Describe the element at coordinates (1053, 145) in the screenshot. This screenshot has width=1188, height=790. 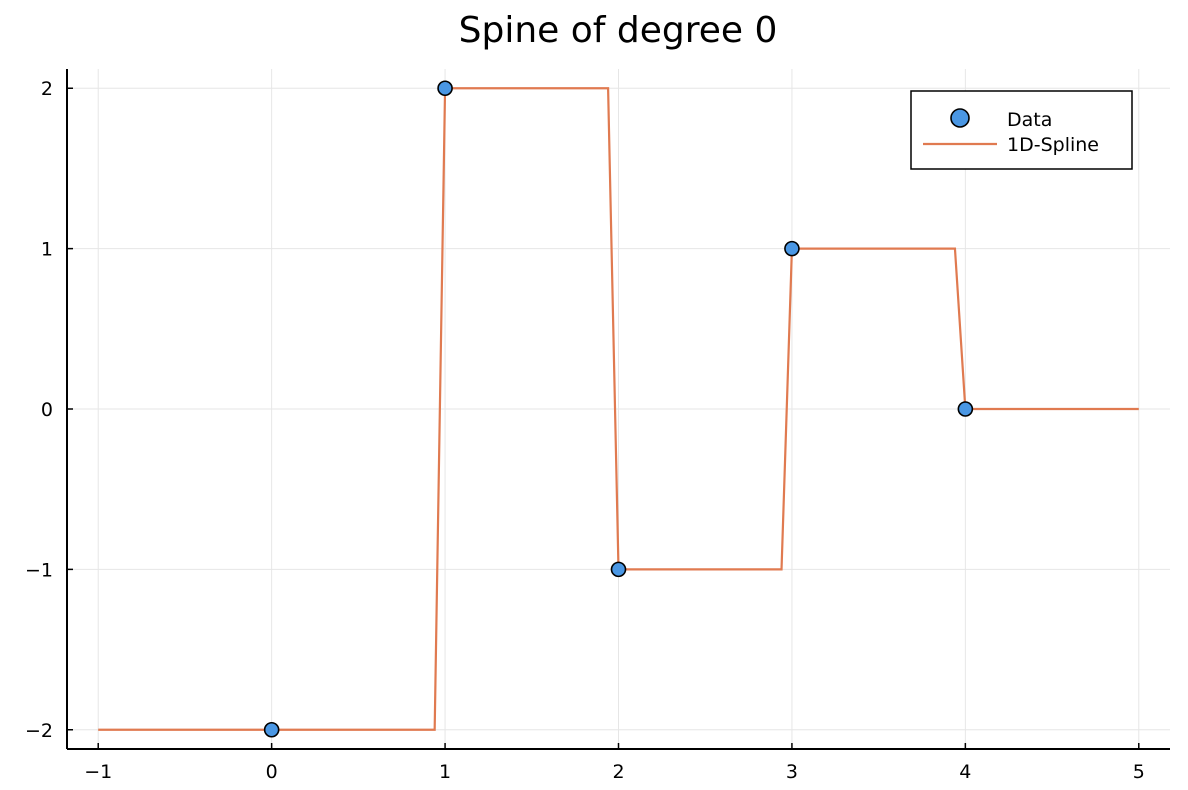
I see `legend-label-spline: 1D-Spline` at that location.